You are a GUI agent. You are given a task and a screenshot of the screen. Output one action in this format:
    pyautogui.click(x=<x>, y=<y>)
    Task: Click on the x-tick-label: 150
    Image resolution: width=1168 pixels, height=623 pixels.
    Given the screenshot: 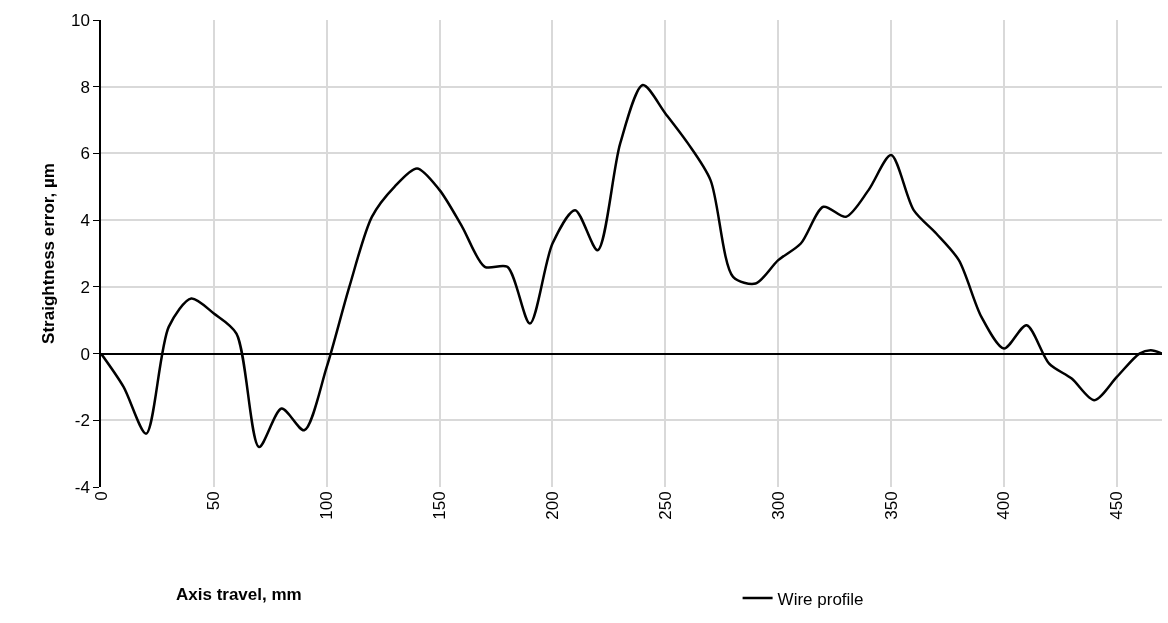 What is the action you would take?
    pyautogui.click(x=440, y=505)
    